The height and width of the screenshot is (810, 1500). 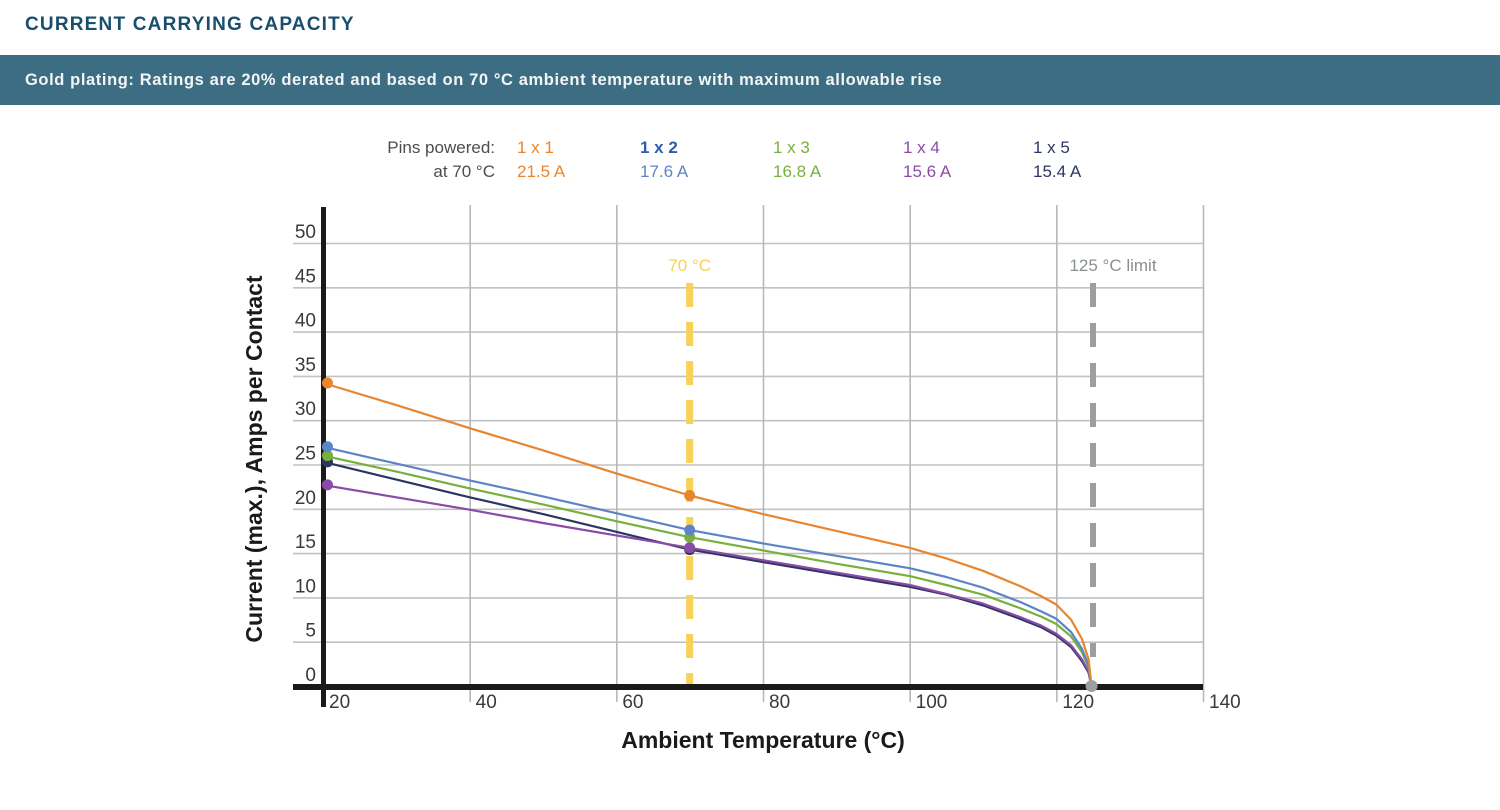 I want to click on x-tick-label: 120, so click(x=1078, y=702).